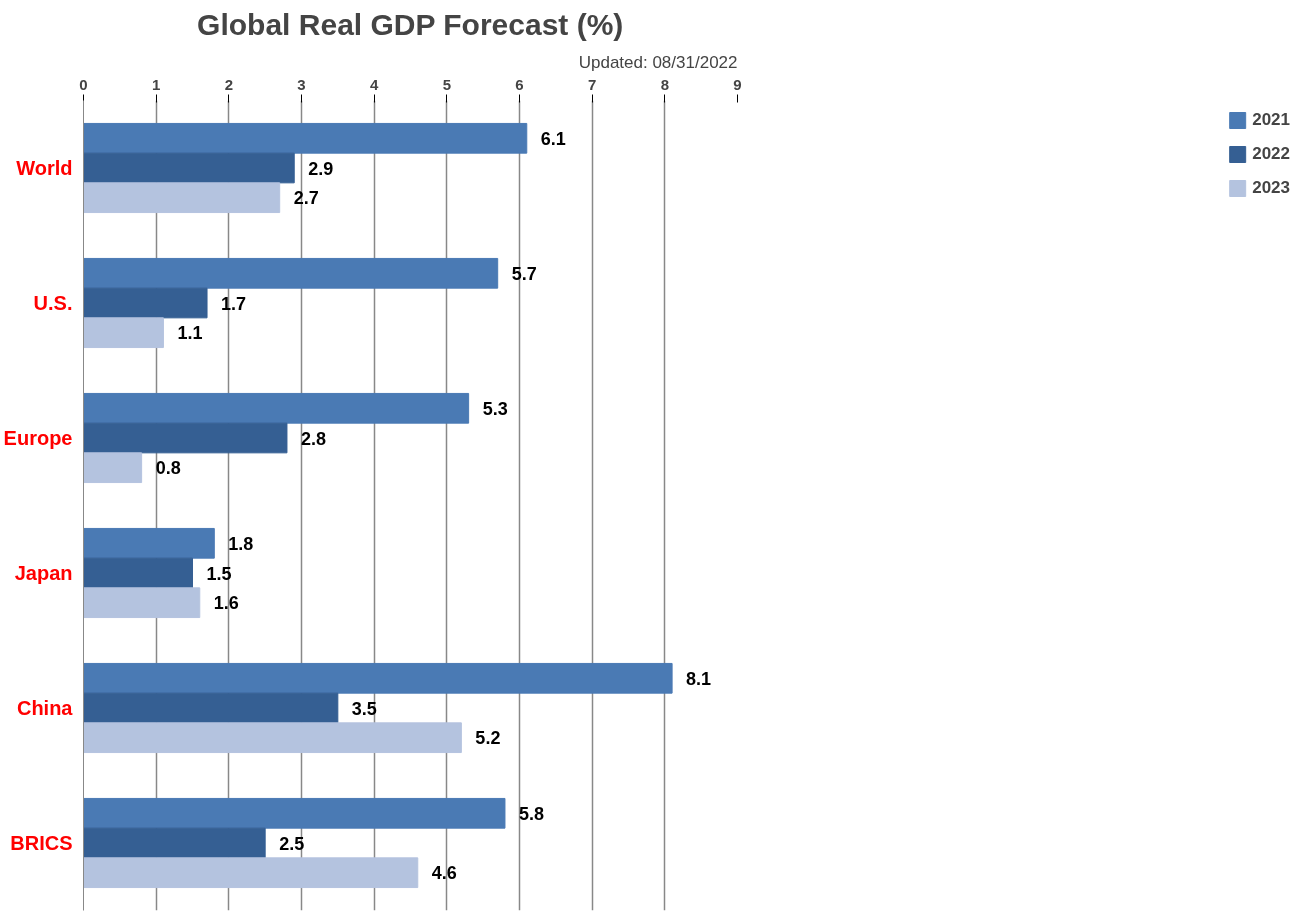 This screenshot has width=1307, height=922. Describe the element at coordinates (1271, 154) in the screenshot. I see `legend-label: 2022` at that location.